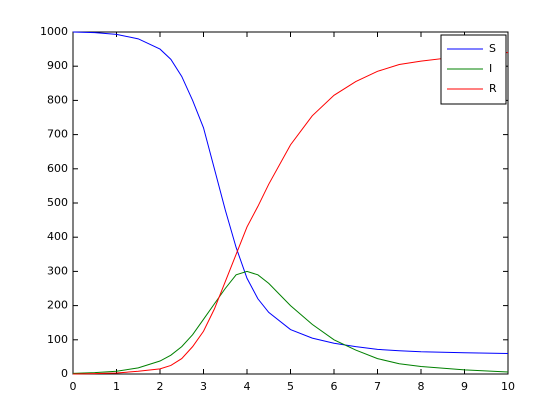 The width and height of the screenshot is (560, 420). Describe the element at coordinates (57, 134) in the screenshot. I see `y-tick-label: 700` at that location.